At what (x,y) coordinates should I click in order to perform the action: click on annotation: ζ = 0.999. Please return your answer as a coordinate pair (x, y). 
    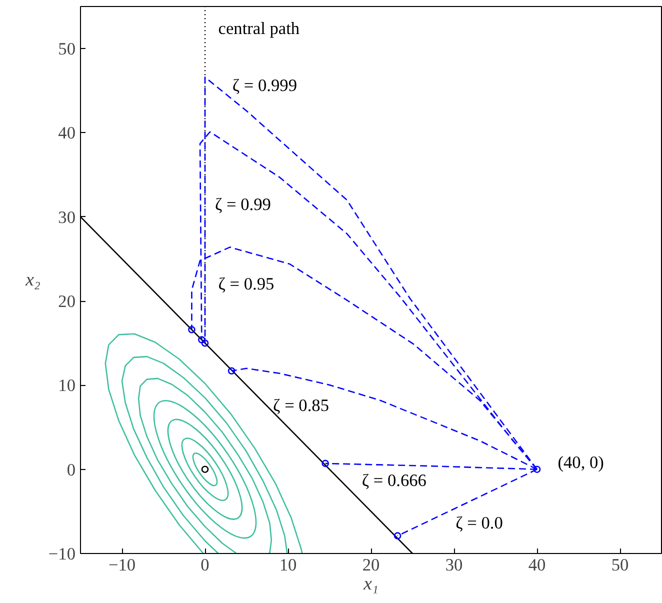
    Looking at the image, I should click on (264, 86).